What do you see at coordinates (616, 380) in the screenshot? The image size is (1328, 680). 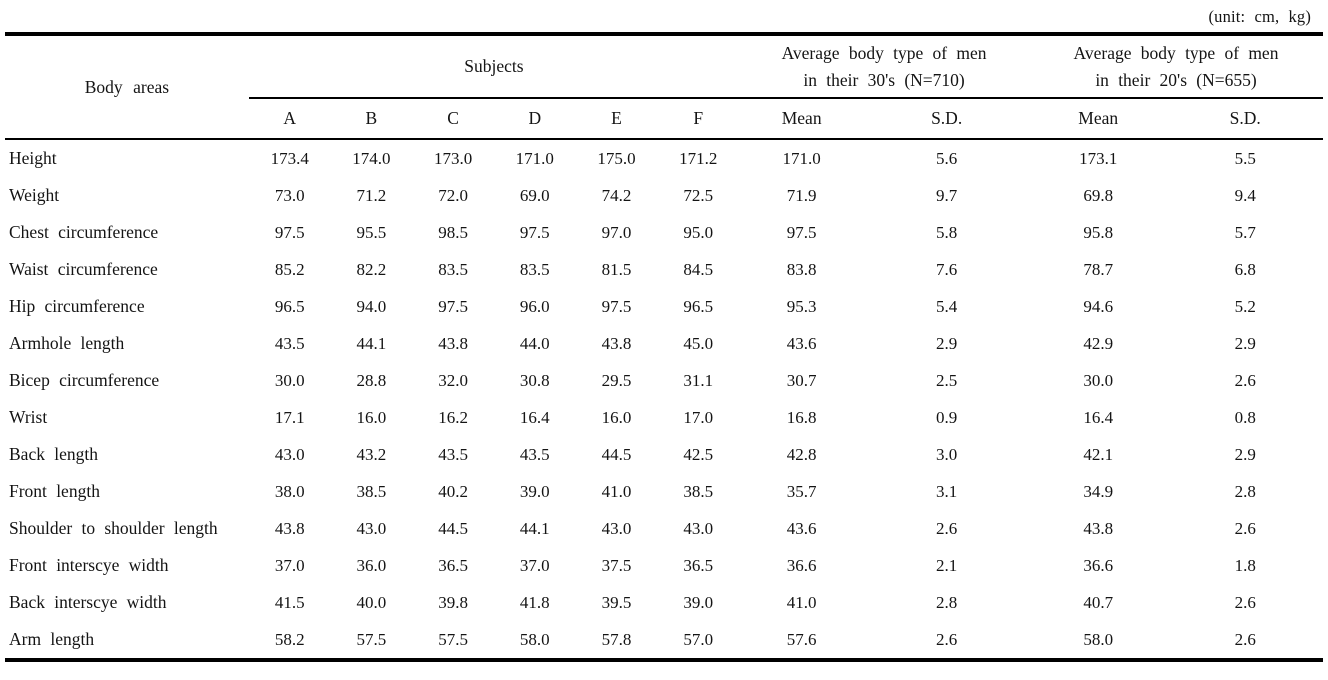 I see `cell-value: 29.5` at bounding box center [616, 380].